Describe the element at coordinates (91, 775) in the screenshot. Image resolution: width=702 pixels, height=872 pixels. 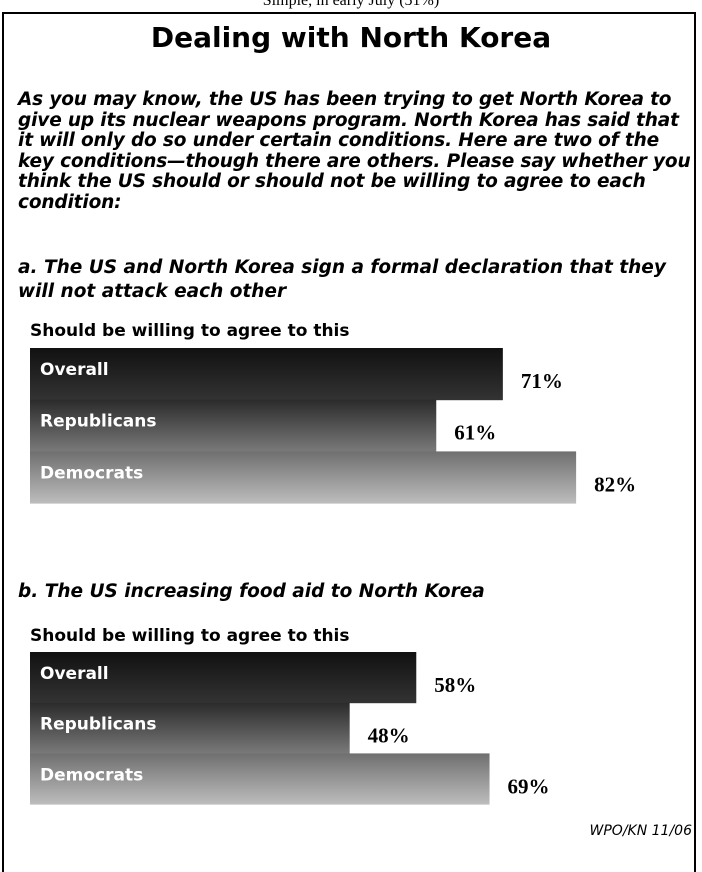
I see `chart-b-democrats-category-label: Democrats` at that location.